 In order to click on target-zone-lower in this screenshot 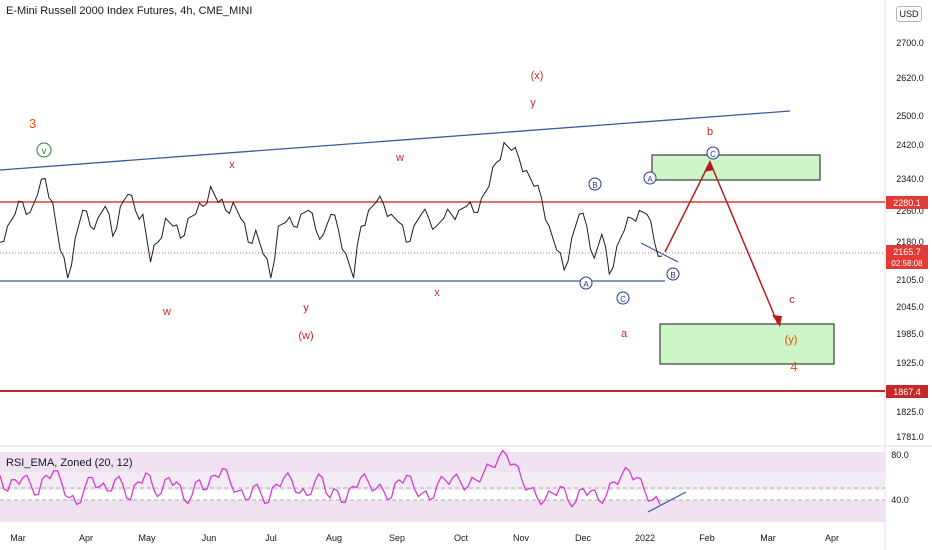, I will do `click(747, 344)`.